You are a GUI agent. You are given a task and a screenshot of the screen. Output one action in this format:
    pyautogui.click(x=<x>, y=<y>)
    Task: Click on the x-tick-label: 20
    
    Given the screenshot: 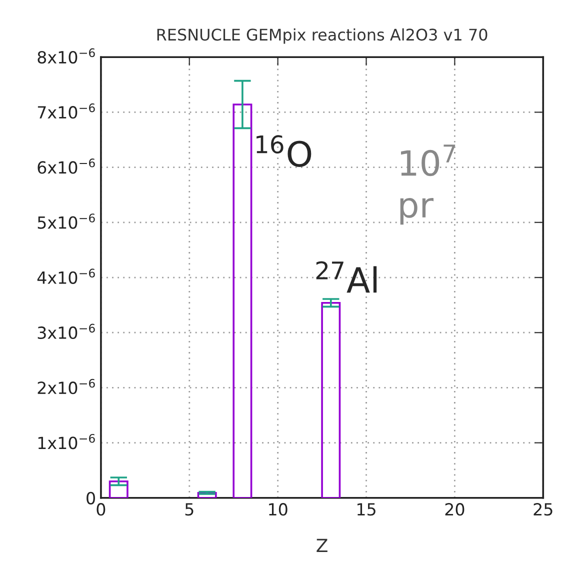 What is the action you would take?
    pyautogui.click(x=454, y=509)
    